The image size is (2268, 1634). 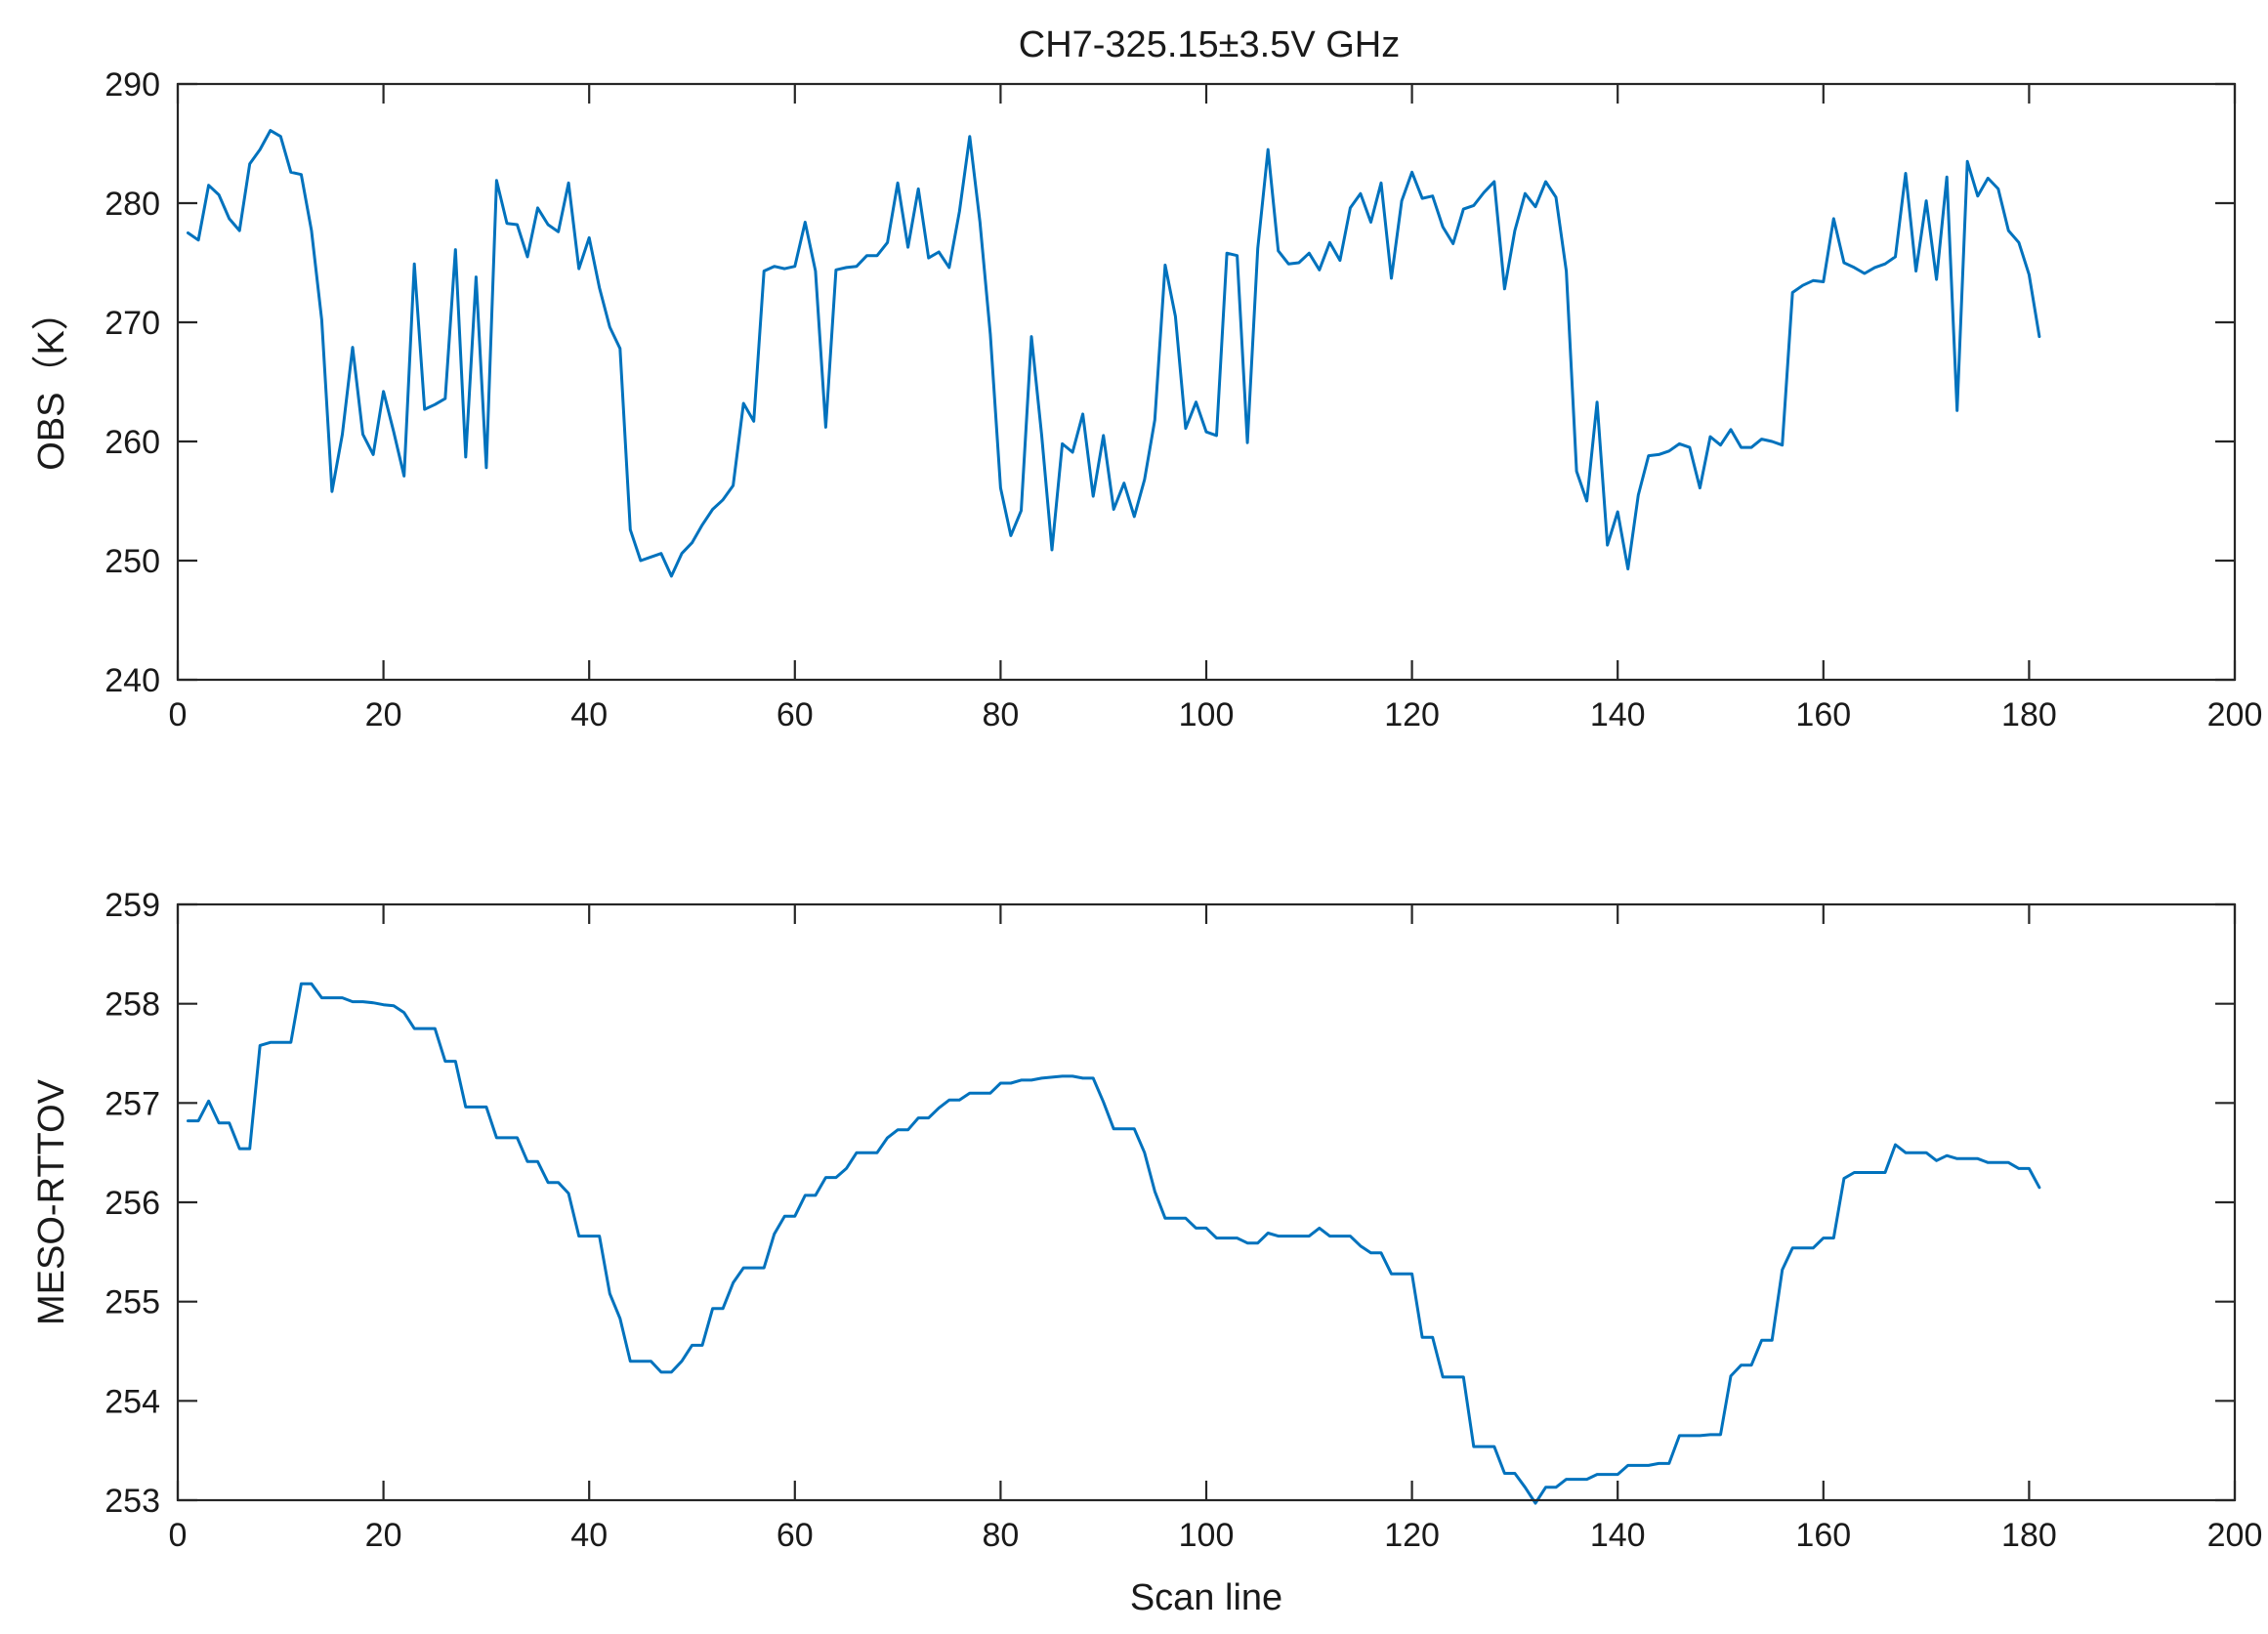 I want to click on obs-x-tick-label: 100, so click(x=1207, y=714).